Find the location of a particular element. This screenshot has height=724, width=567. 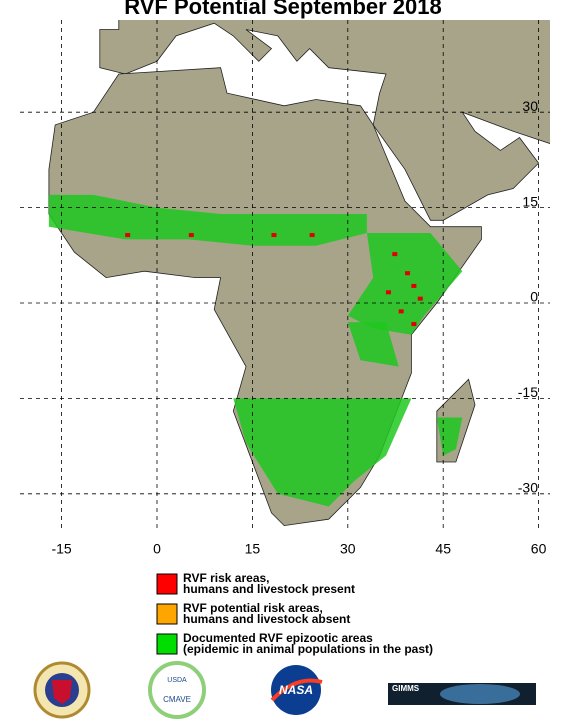

nasa-swoosh is located at coordinates (296, 690).